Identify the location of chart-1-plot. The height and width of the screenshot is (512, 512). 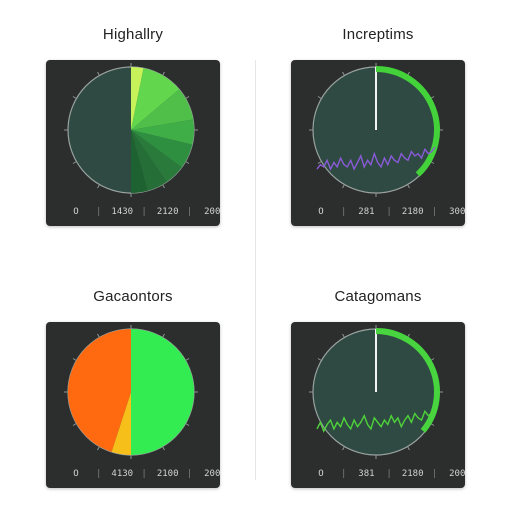
(131, 130).